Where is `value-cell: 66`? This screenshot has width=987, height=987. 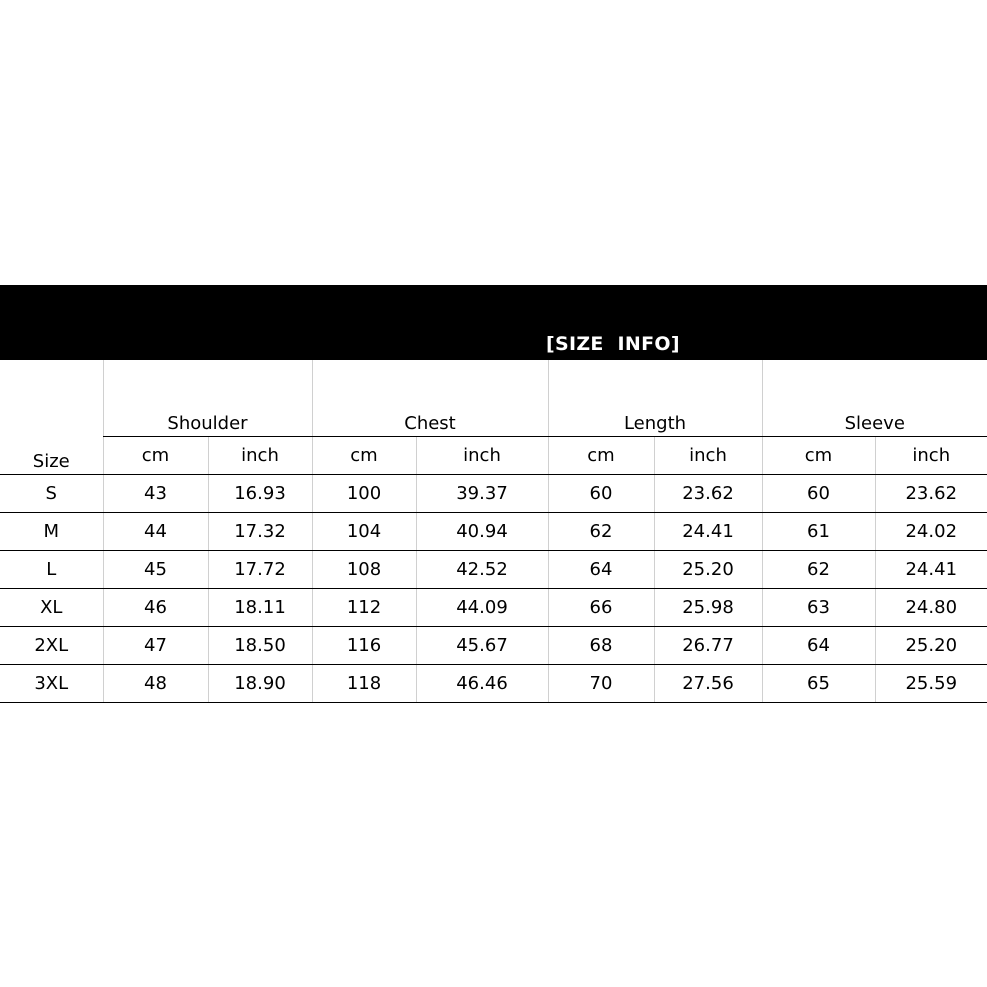 value-cell: 66 is located at coordinates (600, 607).